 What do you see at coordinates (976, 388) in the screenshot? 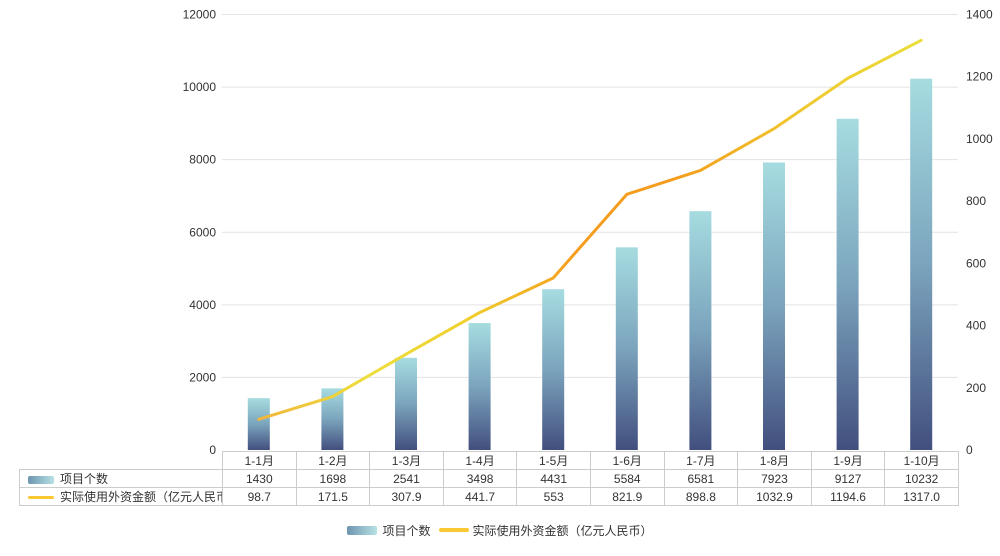
I see `right-axis-tick-label: 200` at bounding box center [976, 388].